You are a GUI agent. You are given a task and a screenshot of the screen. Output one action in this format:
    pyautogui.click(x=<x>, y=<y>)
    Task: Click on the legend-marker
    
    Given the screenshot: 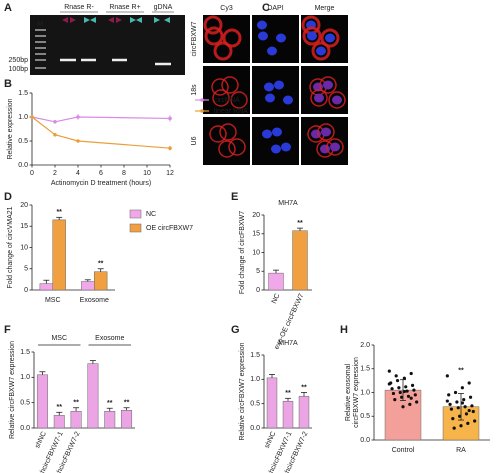 What is the action you would take?
    pyautogui.click(x=202, y=100)
    